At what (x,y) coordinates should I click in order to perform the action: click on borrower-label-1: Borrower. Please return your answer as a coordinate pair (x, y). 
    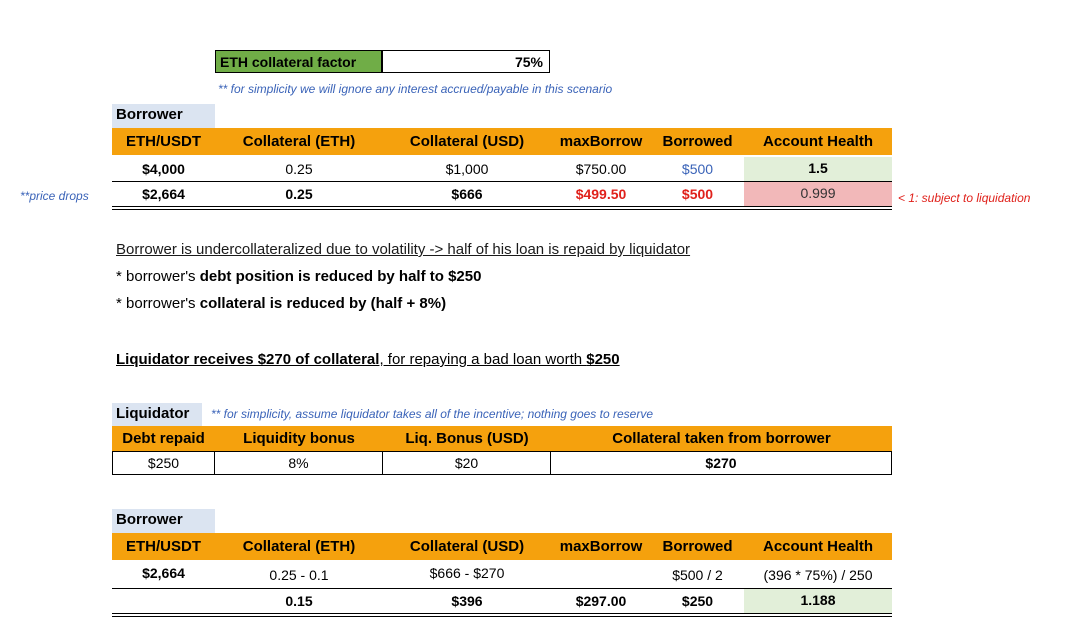
    Looking at the image, I should click on (163, 116).